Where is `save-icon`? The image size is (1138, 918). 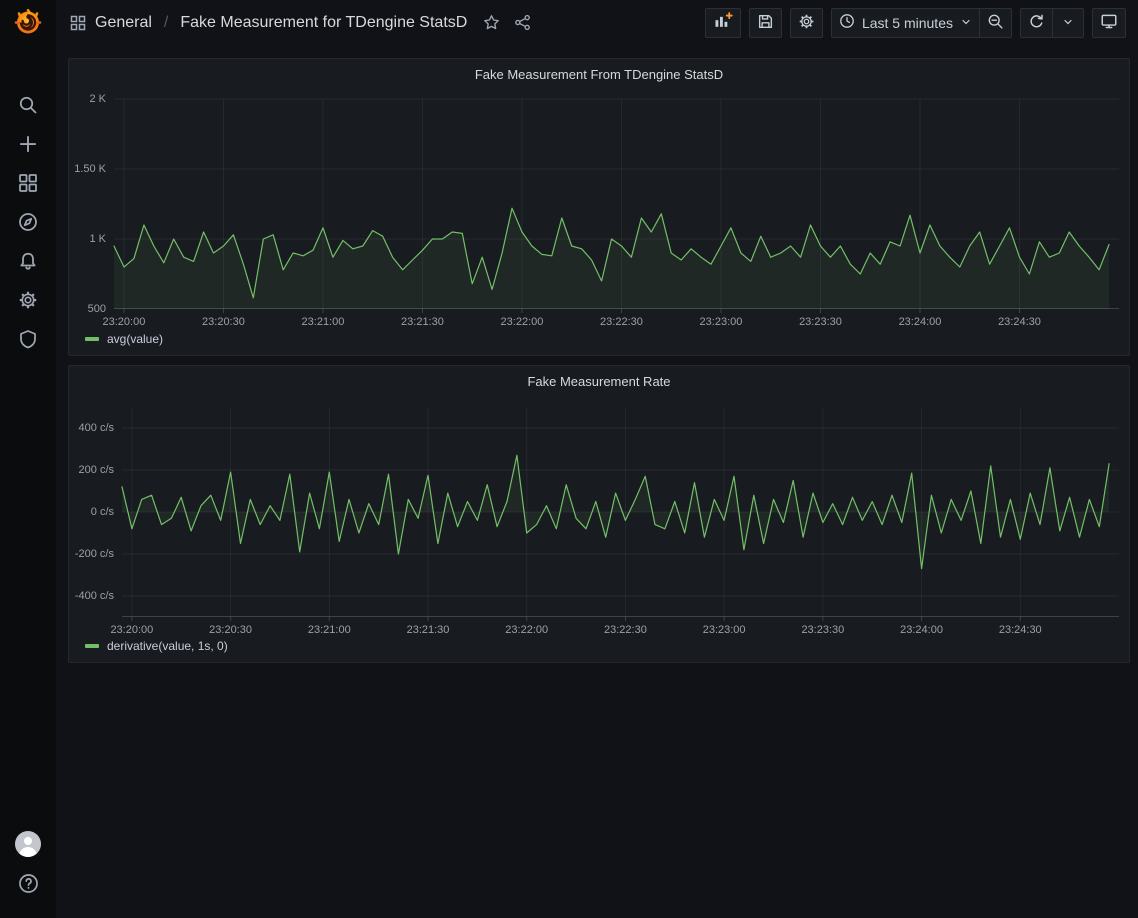 save-icon is located at coordinates (765, 23).